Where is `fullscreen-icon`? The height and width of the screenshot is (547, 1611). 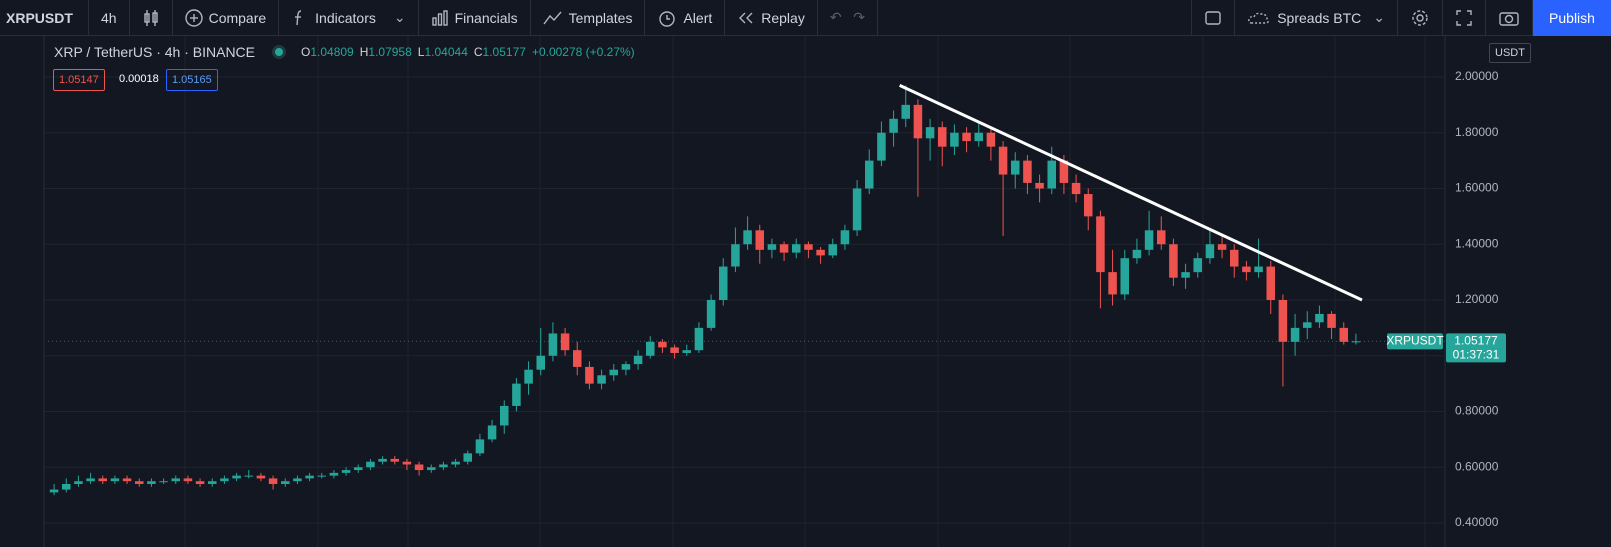
fullscreen-icon is located at coordinates (1464, 17).